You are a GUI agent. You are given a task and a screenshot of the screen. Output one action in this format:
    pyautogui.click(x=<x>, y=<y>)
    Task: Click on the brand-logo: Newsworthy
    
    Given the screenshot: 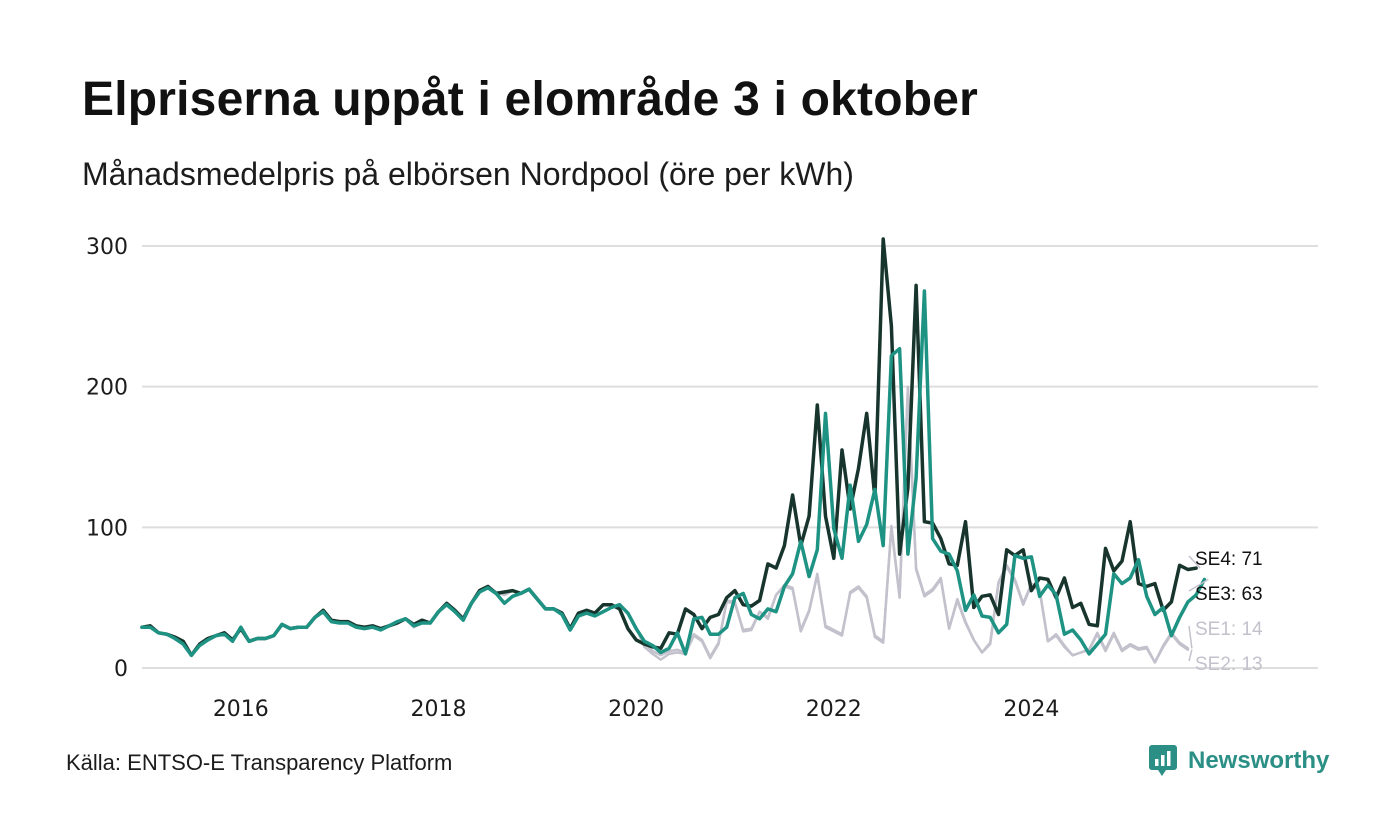 What is the action you would take?
    pyautogui.click(x=1238, y=761)
    